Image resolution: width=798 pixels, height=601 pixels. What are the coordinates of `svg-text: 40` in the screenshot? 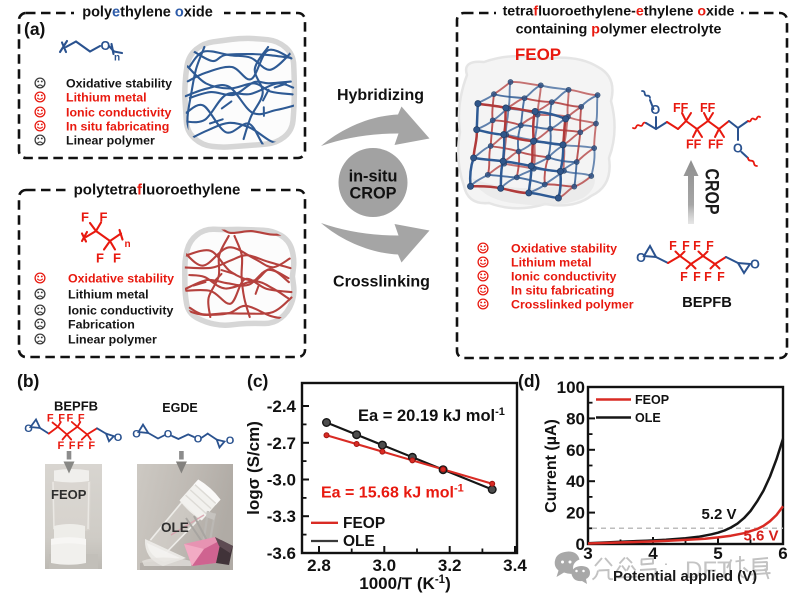 It's located at (575, 481).